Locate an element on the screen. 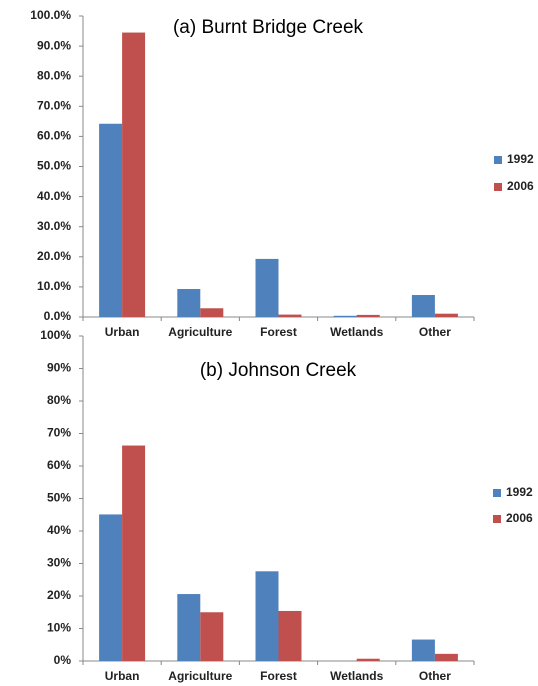 This screenshot has height=686, width=538. y-tick-label: 10.0% is located at coordinates (54, 286).